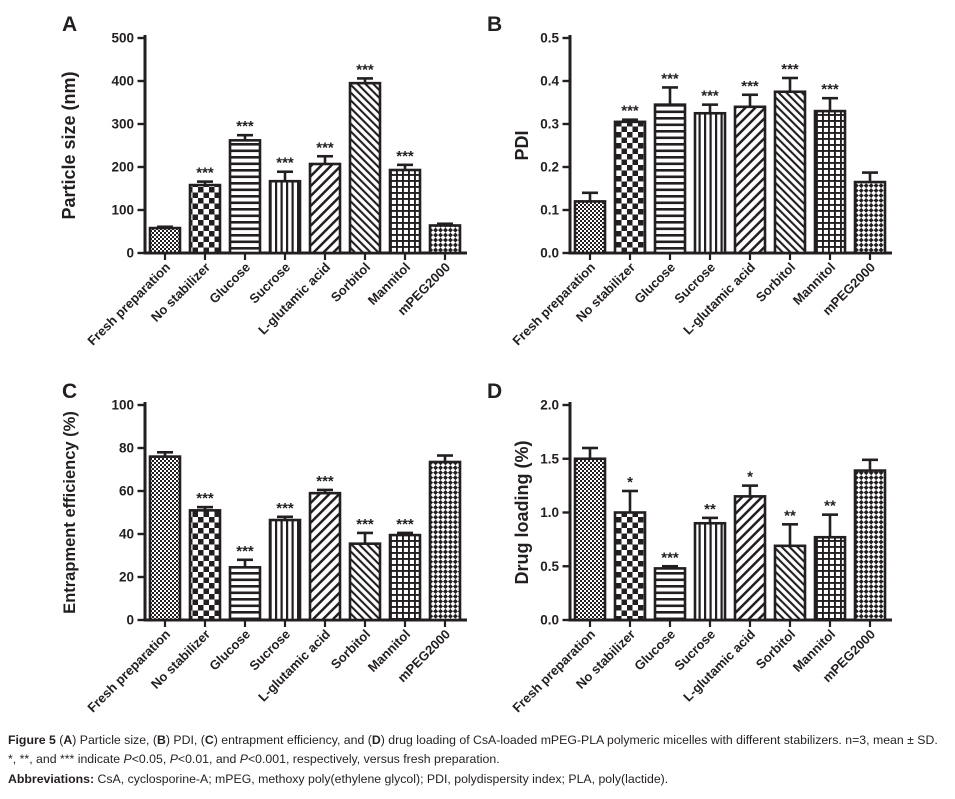  What do you see at coordinates (376, 740) in the screenshot?
I see `caption-text-segment: D` at bounding box center [376, 740].